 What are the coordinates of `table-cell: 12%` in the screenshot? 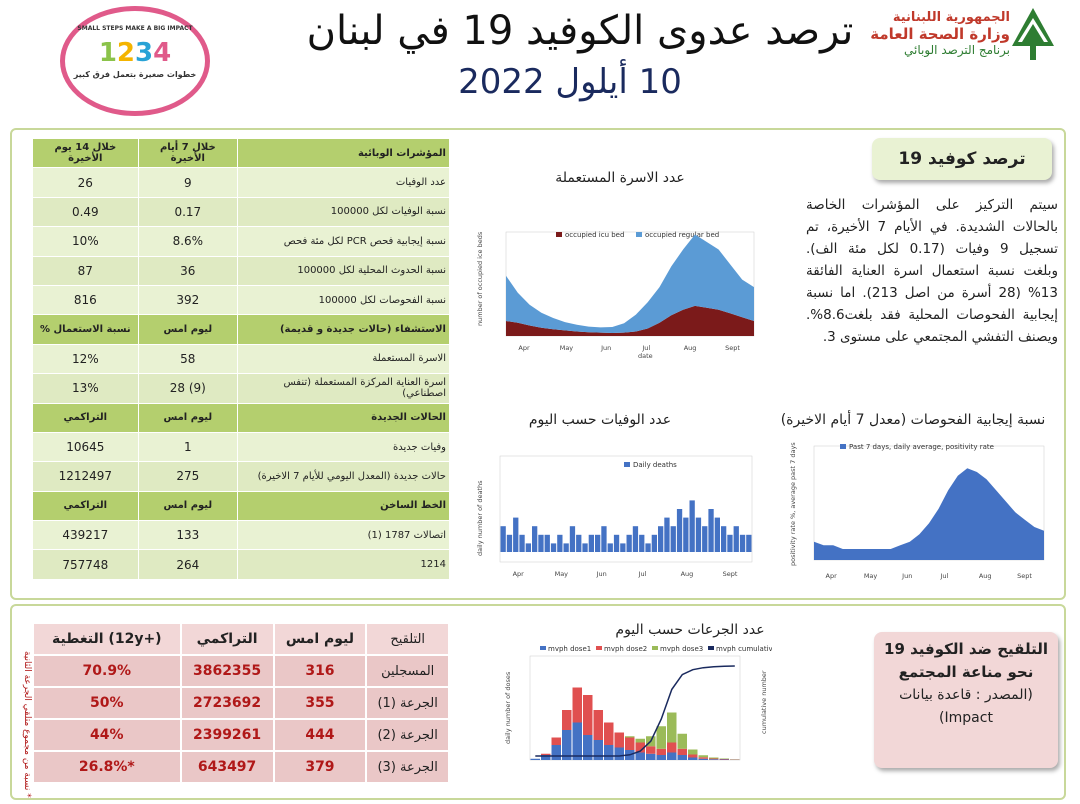 It's located at (85, 359).